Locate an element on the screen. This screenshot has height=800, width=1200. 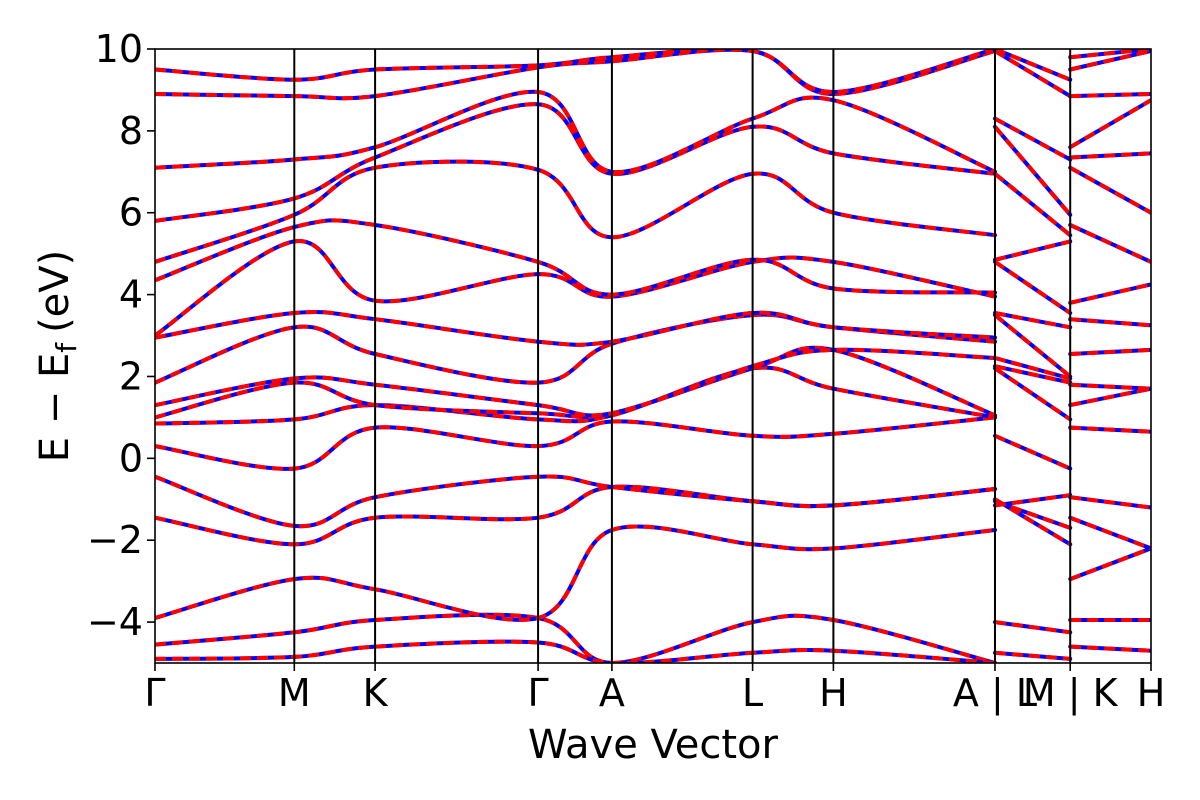
band-solid-seg2-b9 is located at coordinates (1110, 322).